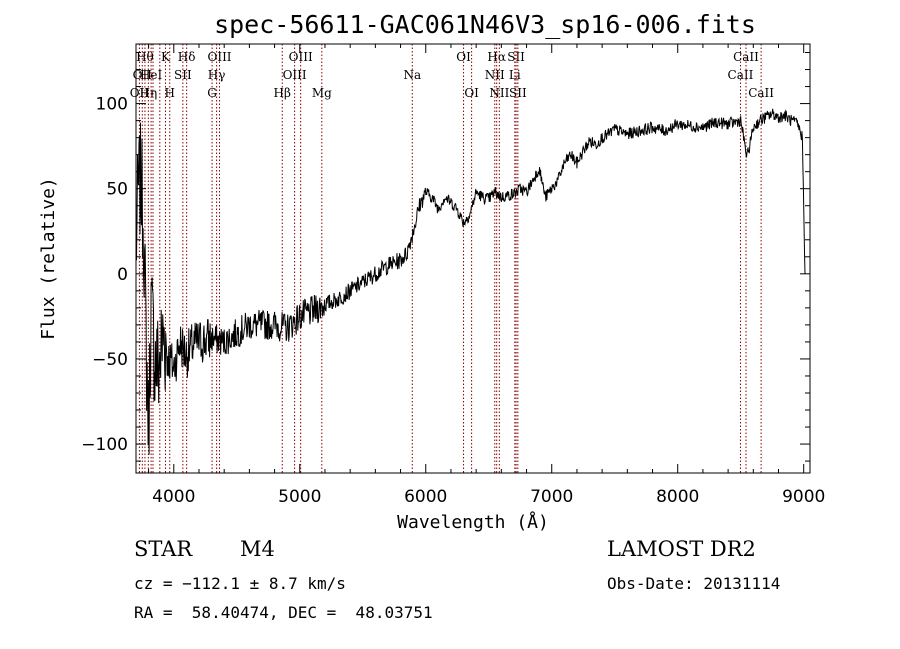 This screenshot has width=900, height=649. What do you see at coordinates (694, 583) in the screenshot?
I see `obs-date-readout: Obs-Date: 20131114` at bounding box center [694, 583].